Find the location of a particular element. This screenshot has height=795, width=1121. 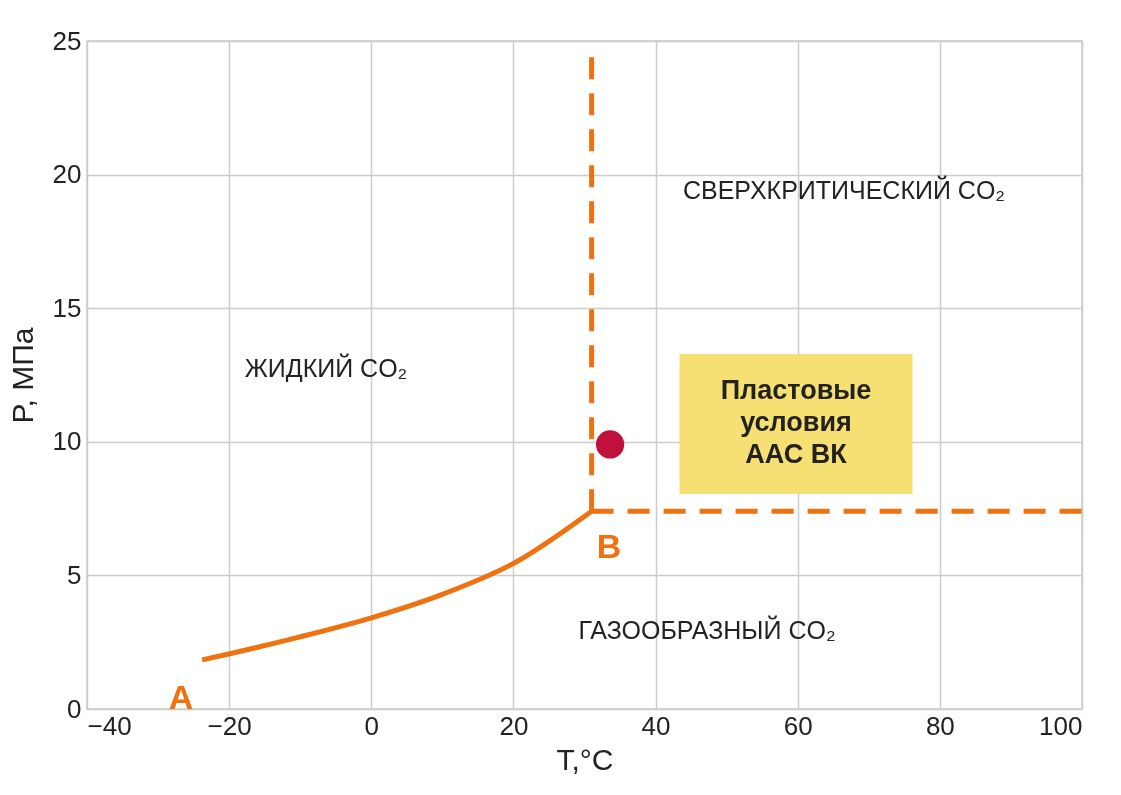

x-tick-label: 80 is located at coordinates (940, 725).